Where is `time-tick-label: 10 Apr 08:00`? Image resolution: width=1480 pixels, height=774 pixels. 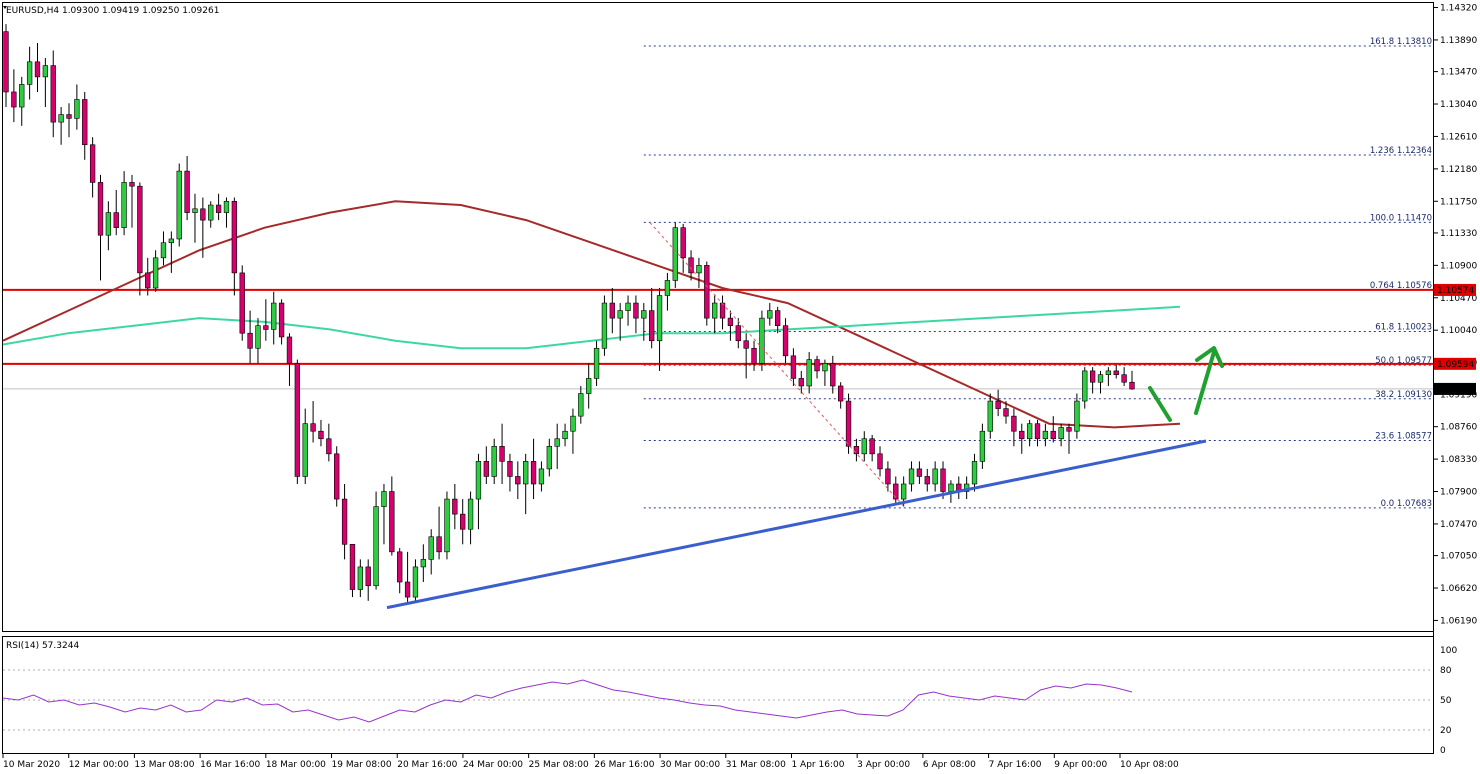
time-tick-label: 10 Apr 08:00 is located at coordinates (1149, 765).